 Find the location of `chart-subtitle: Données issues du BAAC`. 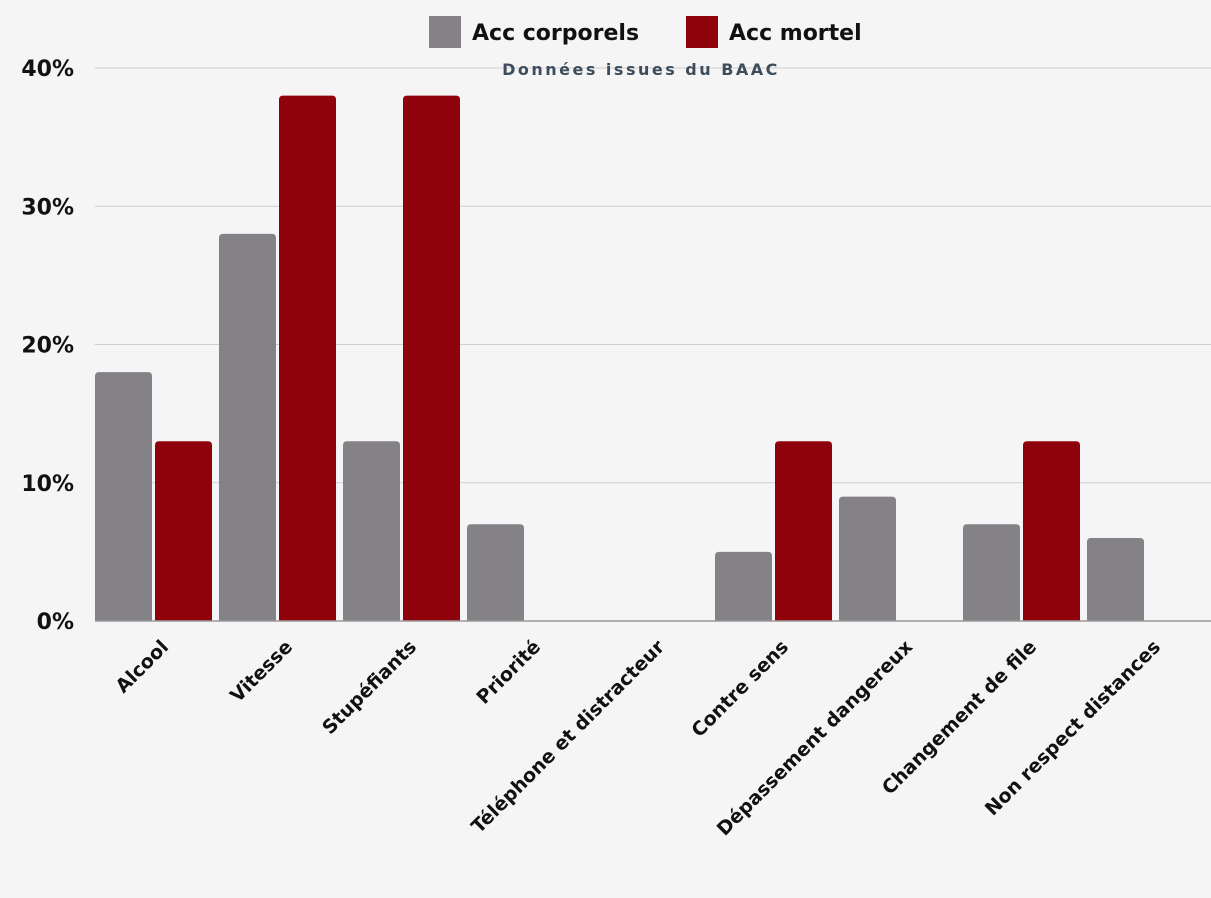

chart-subtitle: Données issues du BAAC is located at coordinates (641, 69).